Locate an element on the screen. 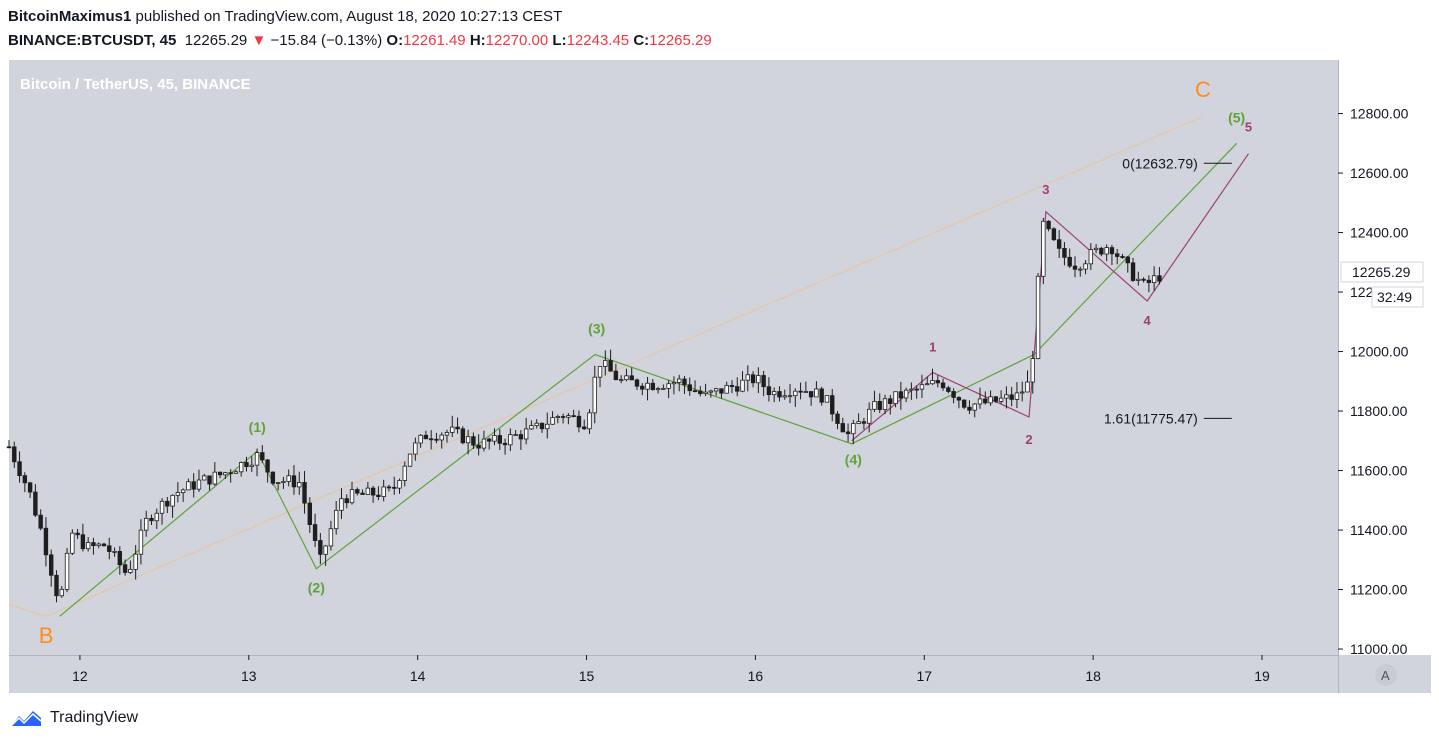  time-axis is located at coordinates (673, 674).